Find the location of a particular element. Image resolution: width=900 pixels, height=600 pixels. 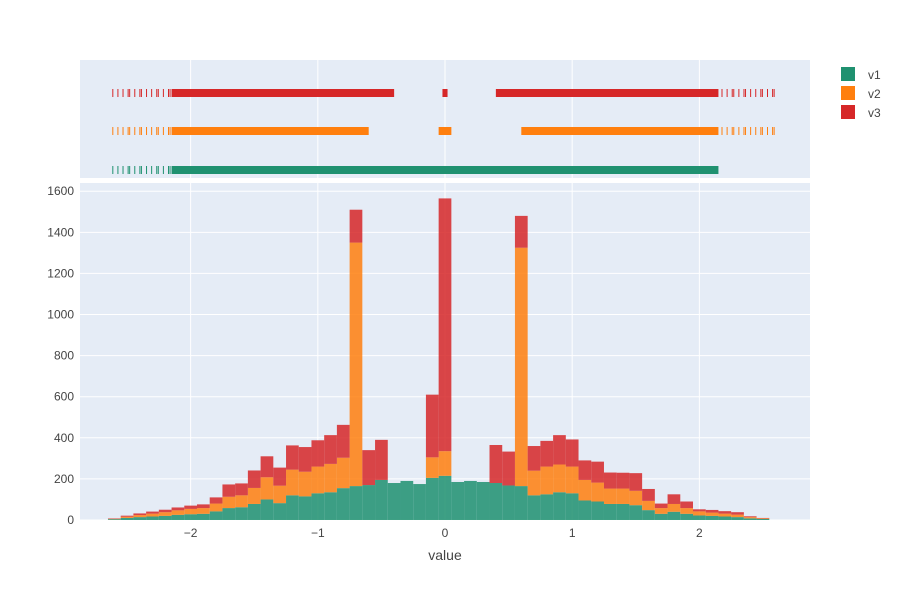

y-axis-ticks: 0 200 400 600 800 1000 1200 1400 1600 is located at coordinates (60, 355).